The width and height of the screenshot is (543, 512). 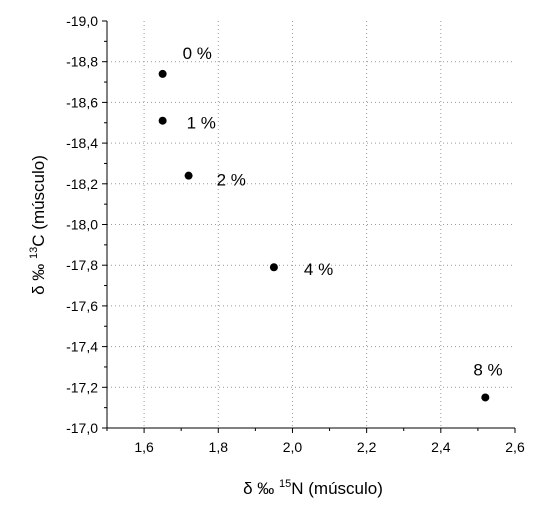 What do you see at coordinates (82, 265) in the screenshot?
I see `y-tick-label: -17,8` at bounding box center [82, 265].